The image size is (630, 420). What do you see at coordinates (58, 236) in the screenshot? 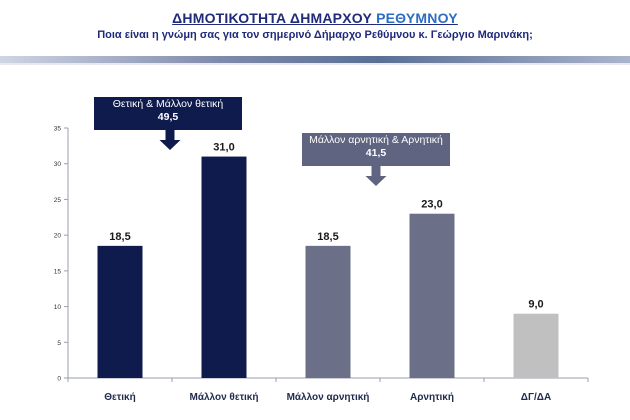
I see `y-tick-label: 20` at bounding box center [58, 236].